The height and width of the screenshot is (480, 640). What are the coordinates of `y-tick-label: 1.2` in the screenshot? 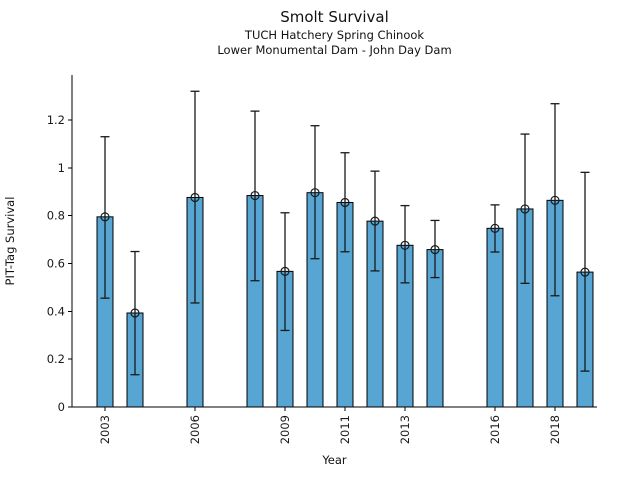 It's located at (56, 120).